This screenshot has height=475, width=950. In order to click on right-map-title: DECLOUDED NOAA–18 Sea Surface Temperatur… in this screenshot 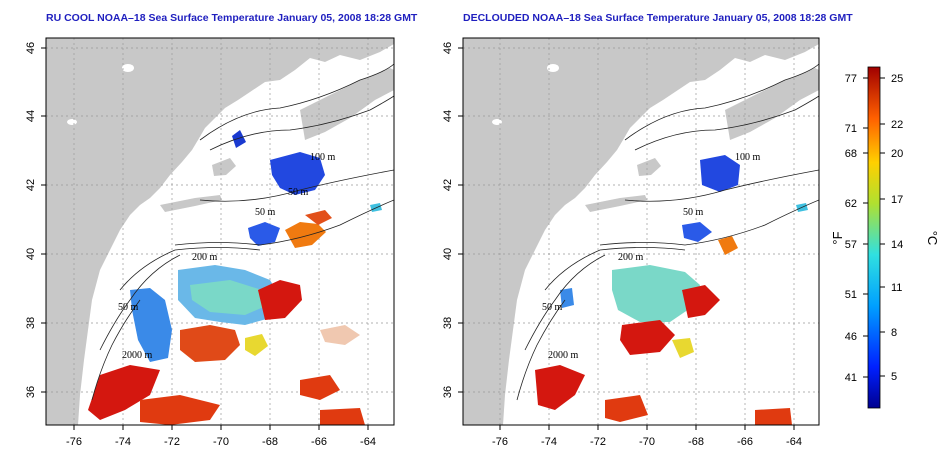, I will do `click(658, 18)`.